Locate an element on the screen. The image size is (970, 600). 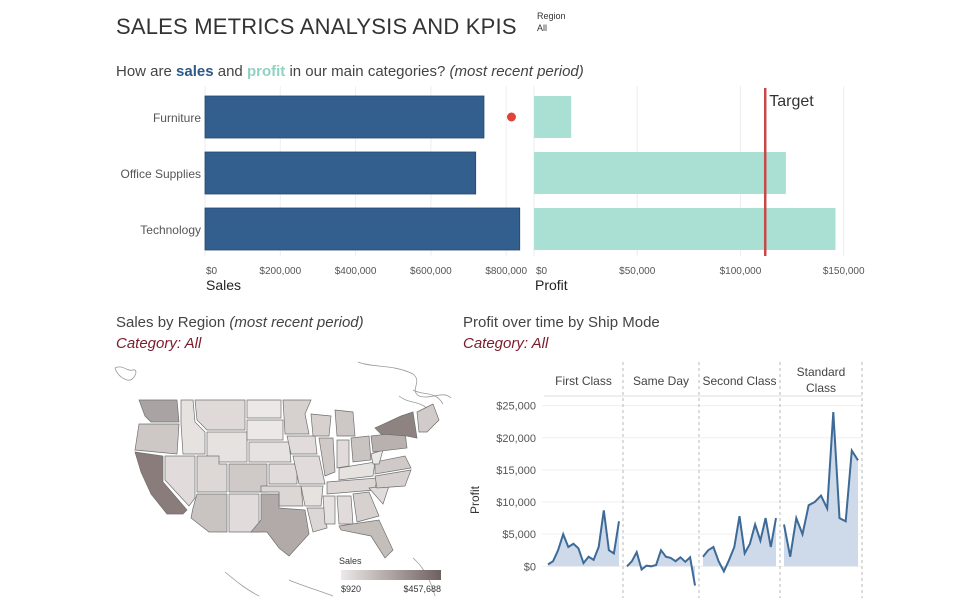
region-filter-value: All is located at coordinates (542, 28).